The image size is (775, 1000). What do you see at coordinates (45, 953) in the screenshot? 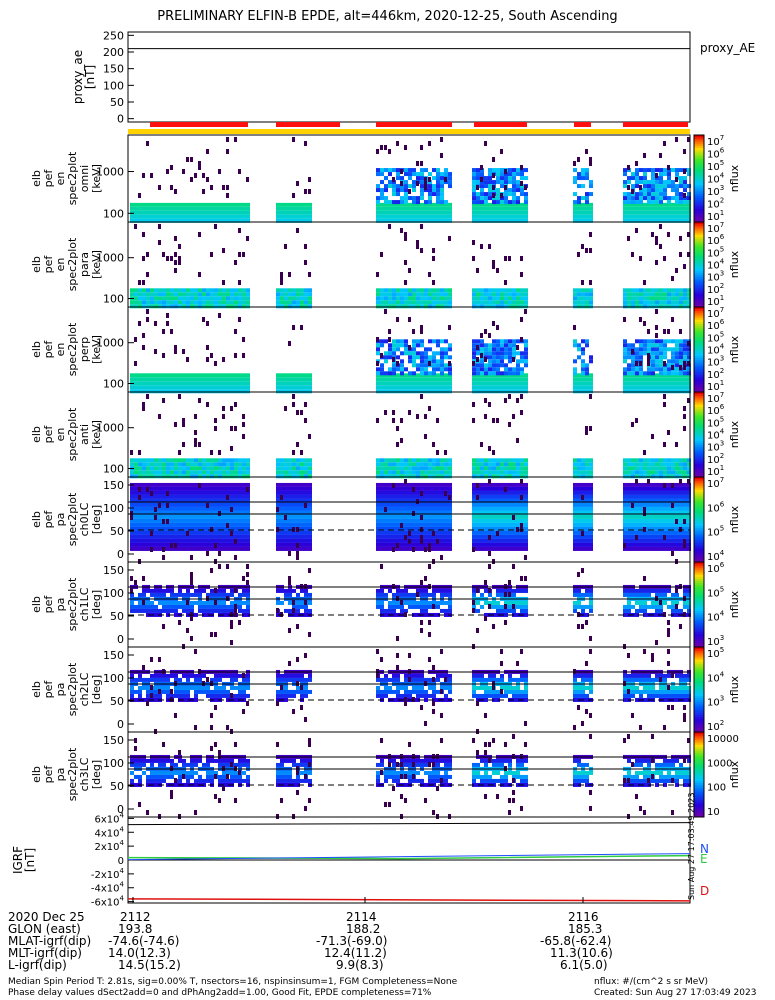
I see `orbit-label-3: MLT-igrf(dip)` at bounding box center [45, 953].